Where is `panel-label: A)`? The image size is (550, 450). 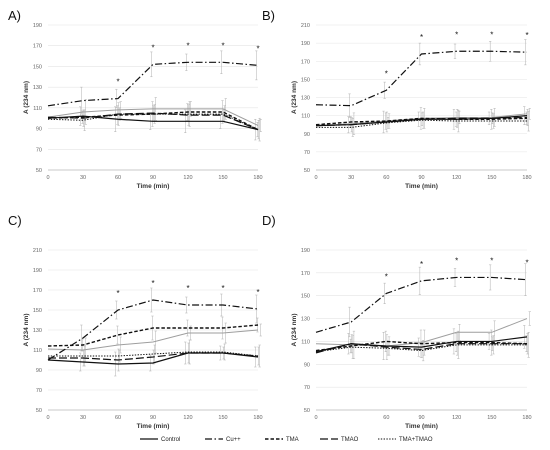
panel-label: A) is located at coordinates (14, 15).